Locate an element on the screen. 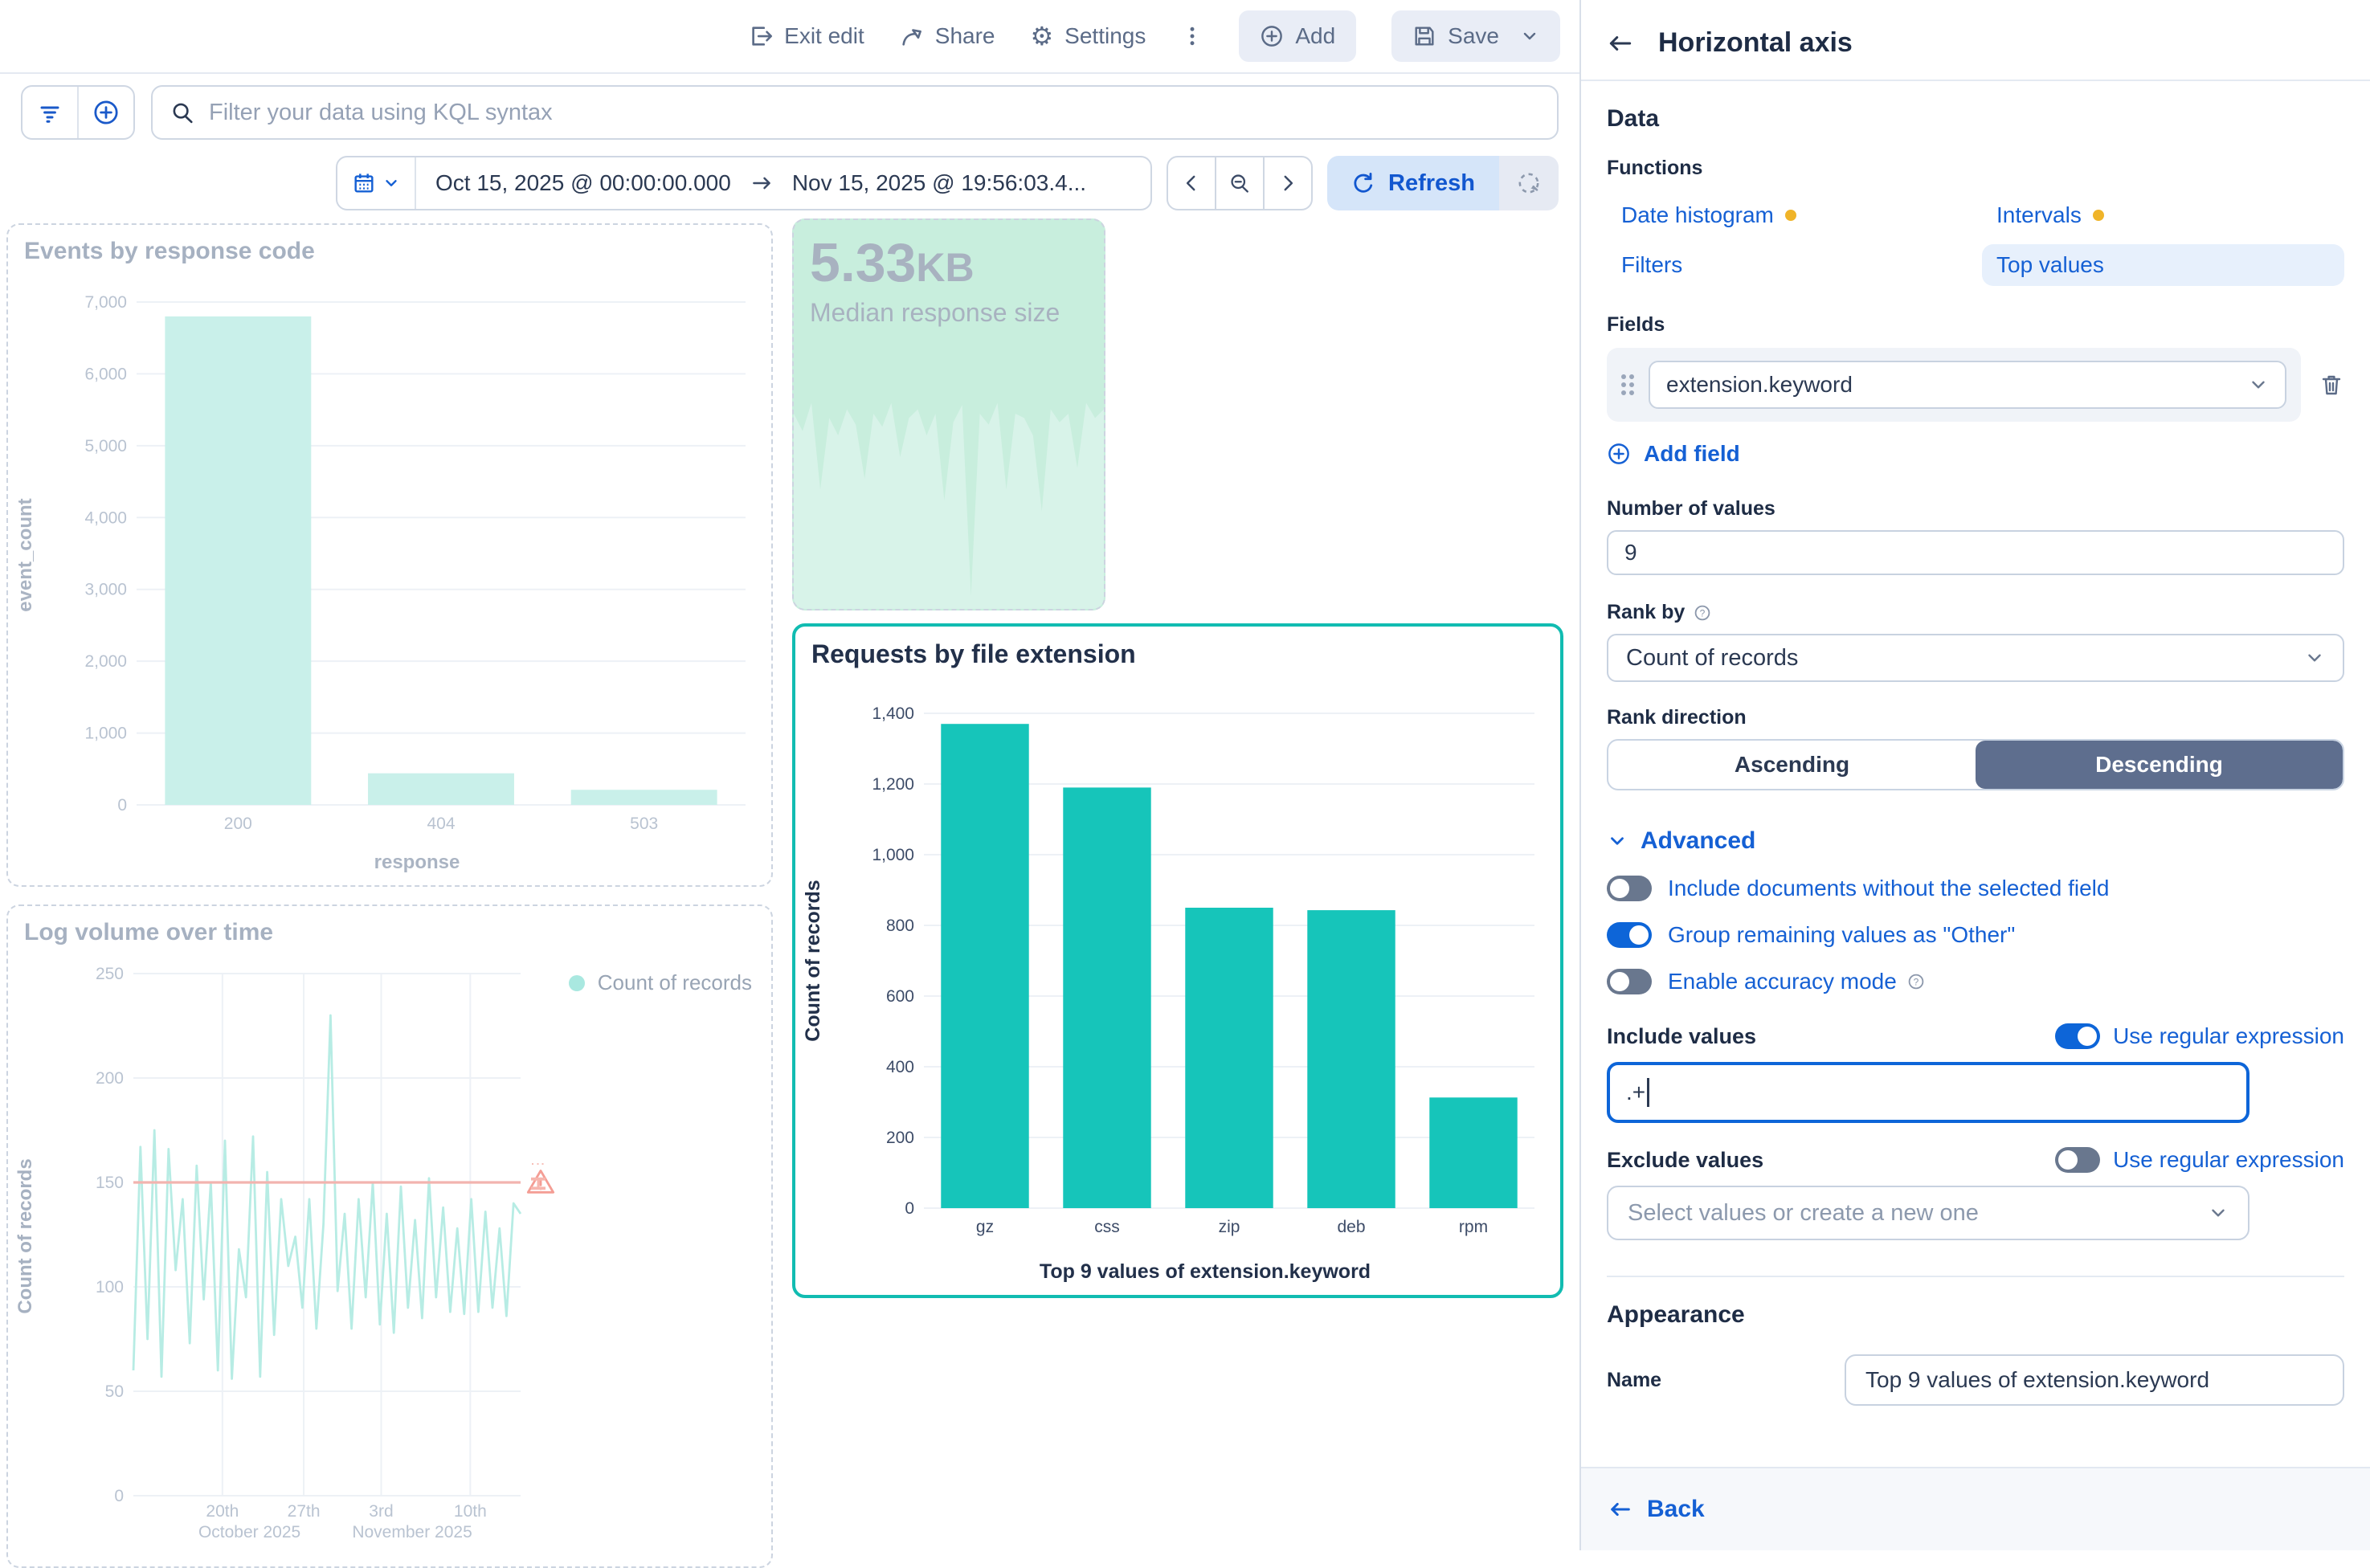  exclude-regex-label: Use regular expression is located at coordinates (2228, 1159).